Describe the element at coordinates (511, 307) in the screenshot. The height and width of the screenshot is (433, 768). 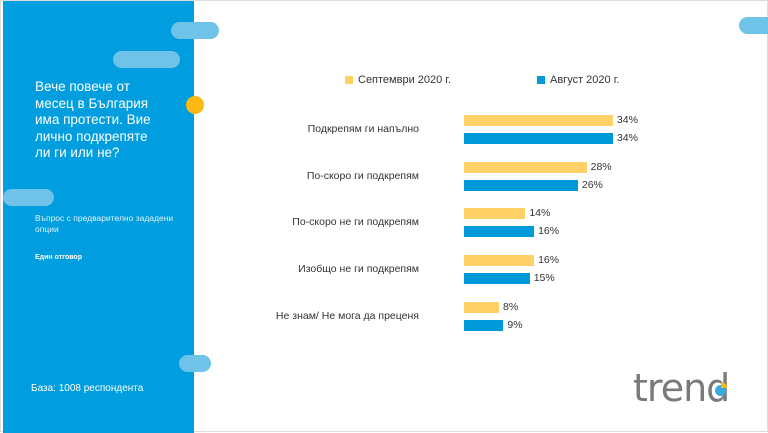
I see `data-label: 8%` at that location.